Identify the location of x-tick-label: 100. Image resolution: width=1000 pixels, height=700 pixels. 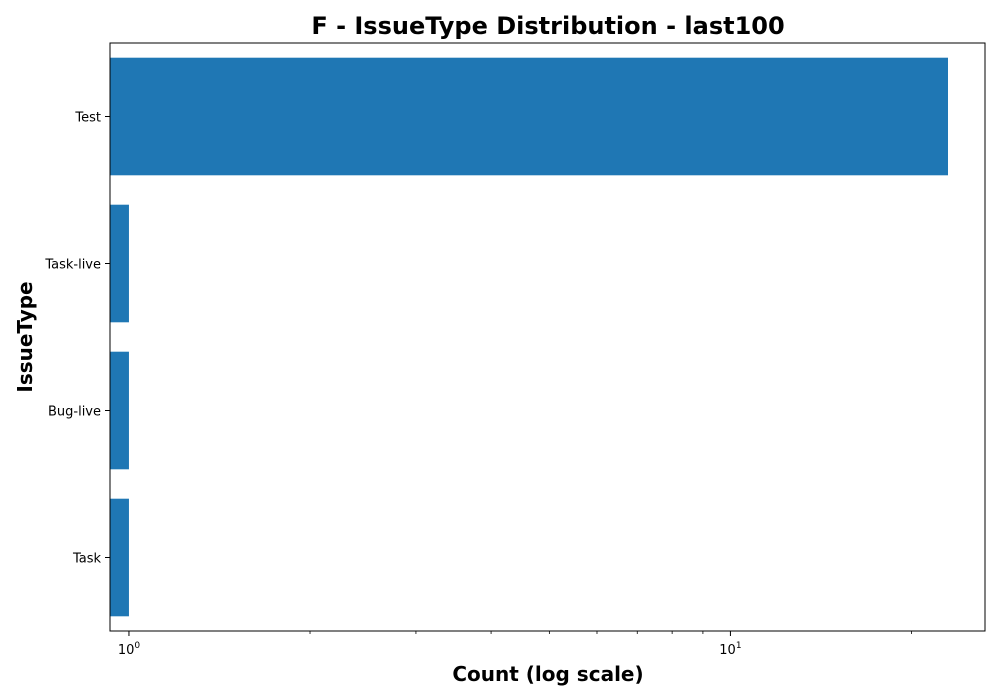
(129, 649).